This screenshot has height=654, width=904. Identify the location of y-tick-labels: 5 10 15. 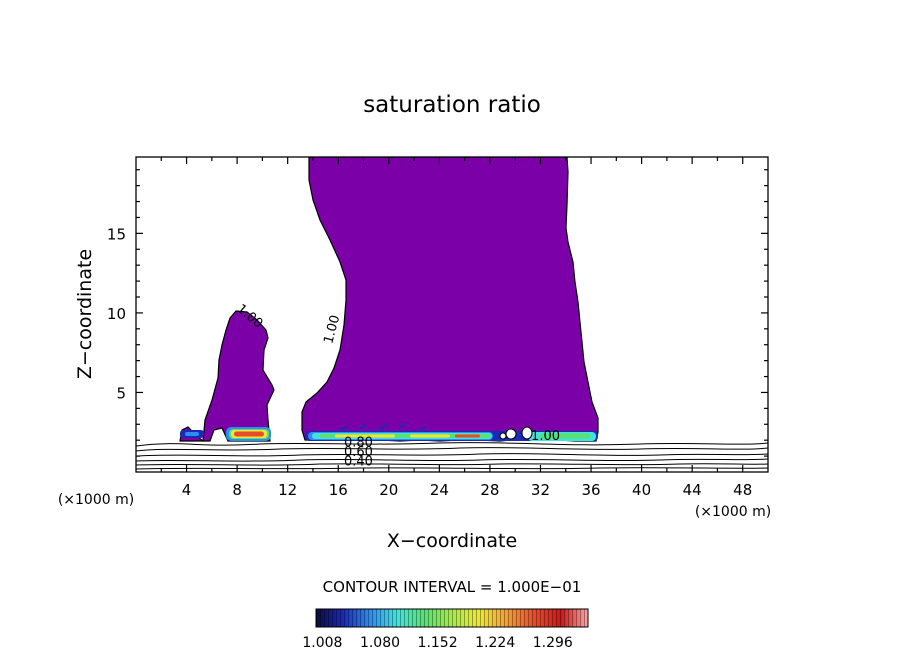
(116, 313).